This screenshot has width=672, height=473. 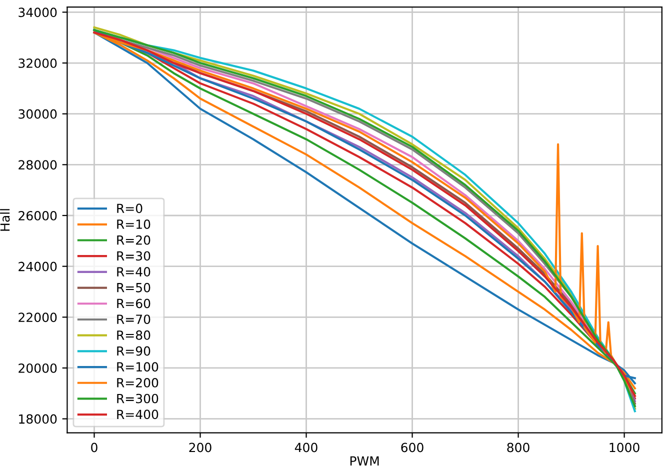 What do you see at coordinates (133, 351) in the screenshot?
I see `legend-label: R=90` at bounding box center [133, 351].